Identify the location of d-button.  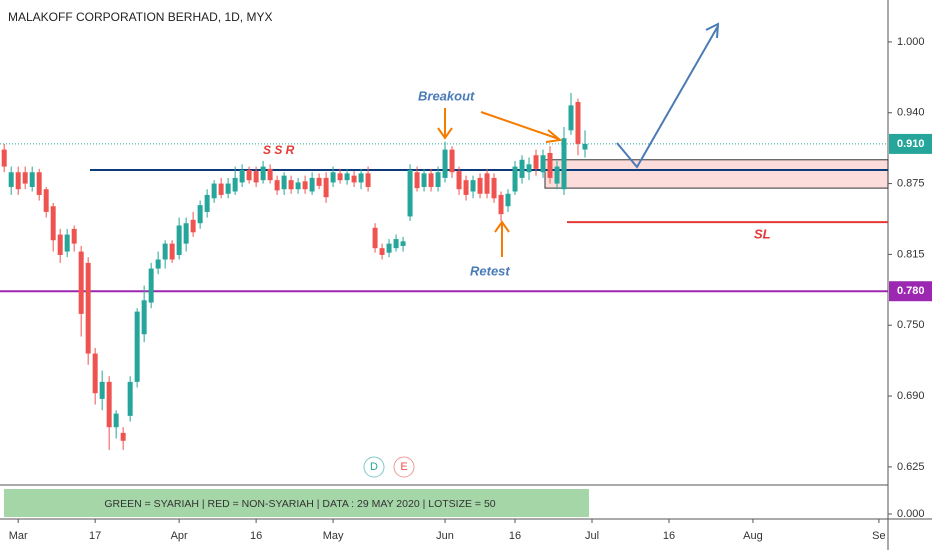
(374, 467).